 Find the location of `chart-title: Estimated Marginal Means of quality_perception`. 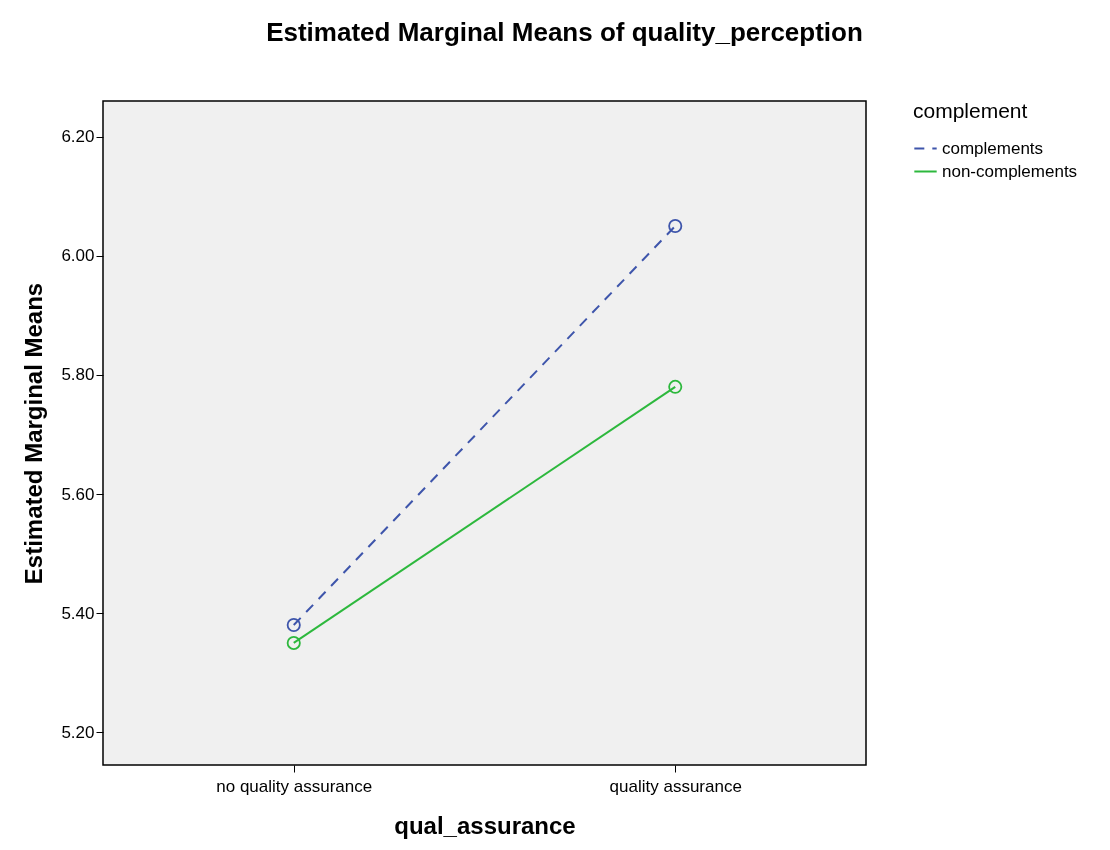

chart-title: Estimated Marginal Means of quality_perception is located at coordinates (564, 32).